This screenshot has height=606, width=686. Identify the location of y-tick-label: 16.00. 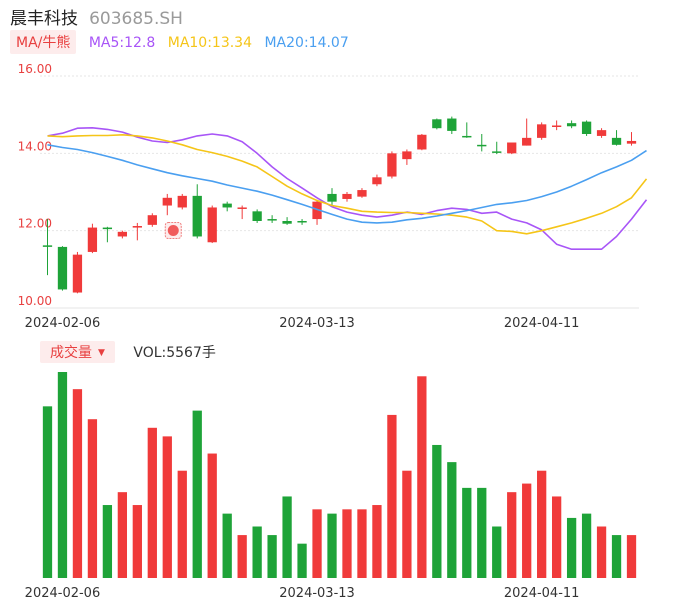
(35, 69).